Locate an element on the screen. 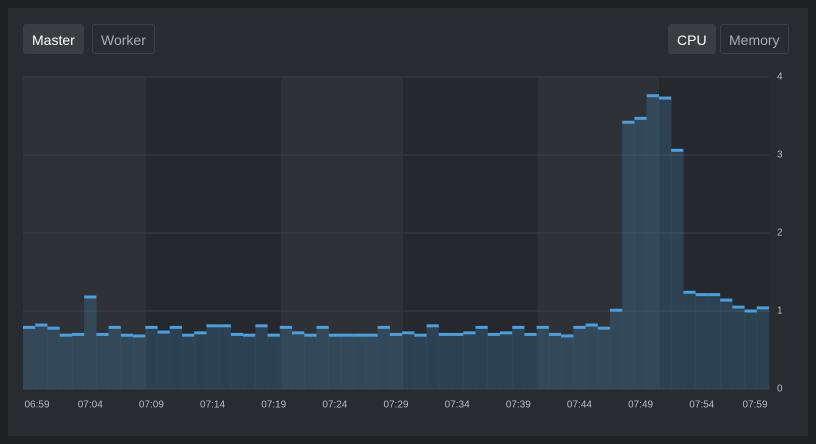 The image size is (816, 444). x-tick-label: 07:19 is located at coordinates (273, 405).